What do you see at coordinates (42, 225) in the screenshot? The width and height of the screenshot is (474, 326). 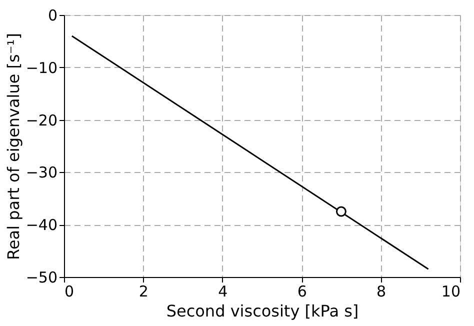 I see `y-tick-label: −40` at bounding box center [42, 225].